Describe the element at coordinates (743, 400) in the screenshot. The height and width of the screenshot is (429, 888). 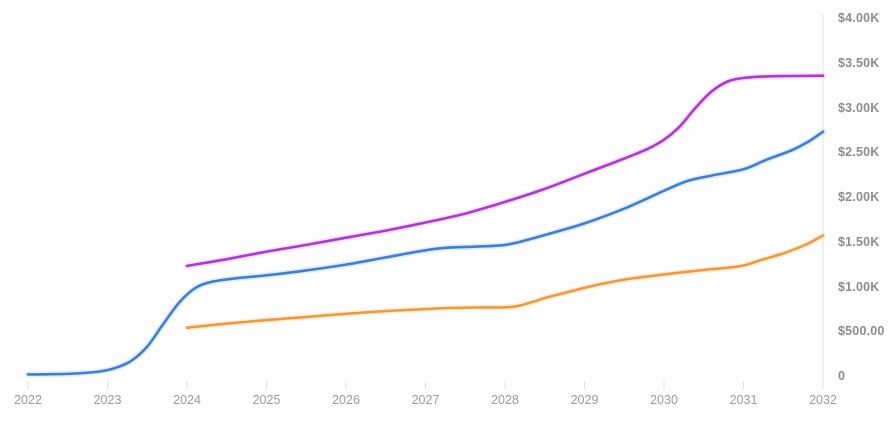
I see `x-axis-label-2031: 2031` at that location.